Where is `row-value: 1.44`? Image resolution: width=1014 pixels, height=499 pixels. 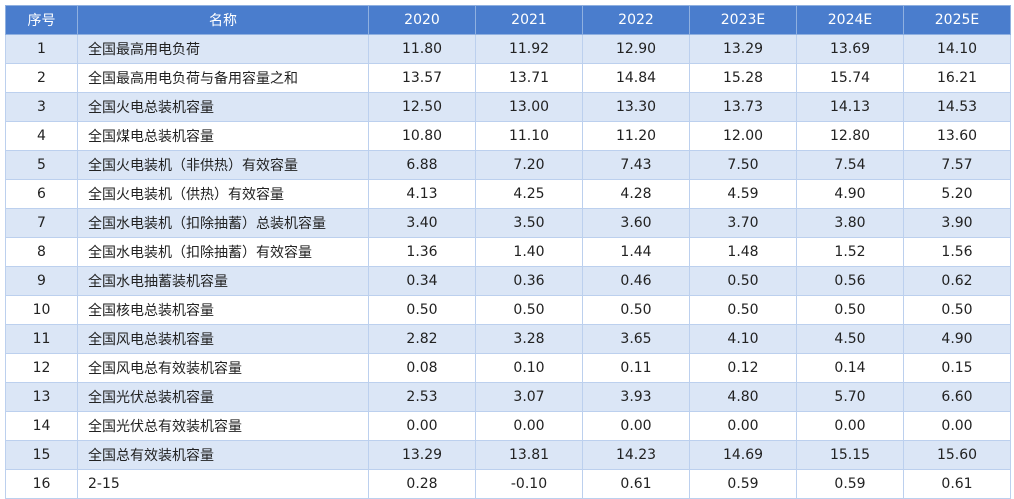 row-value: 1.44 is located at coordinates (636, 252).